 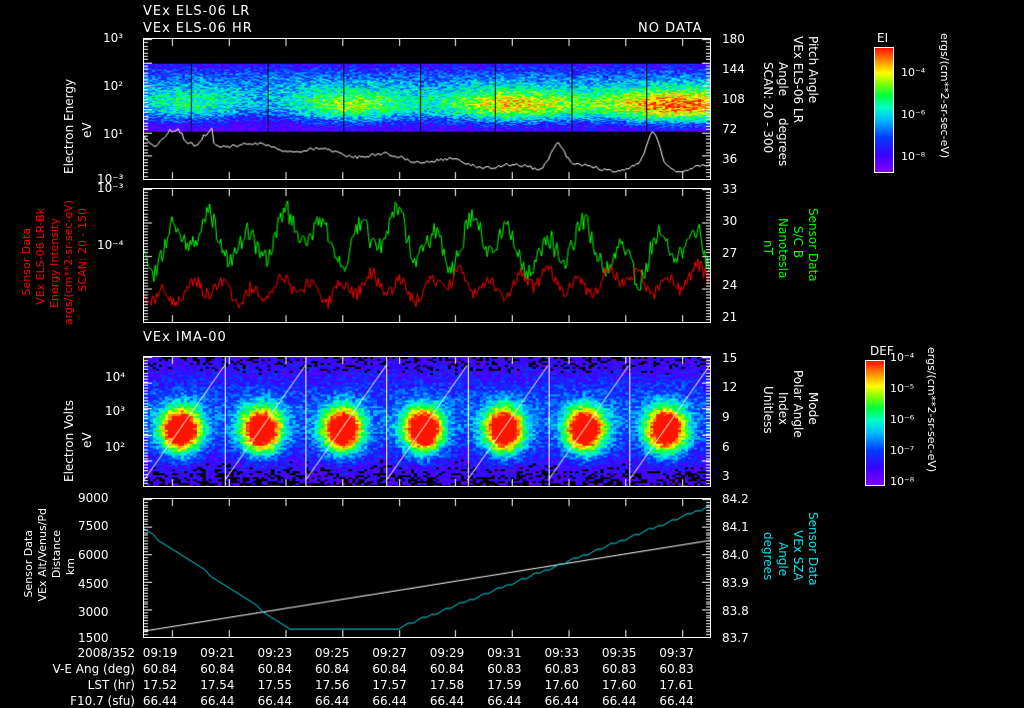 What do you see at coordinates (102, 701) in the screenshot?
I see `table-row-label-3: F10.7 (sfu)` at bounding box center [102, 701].